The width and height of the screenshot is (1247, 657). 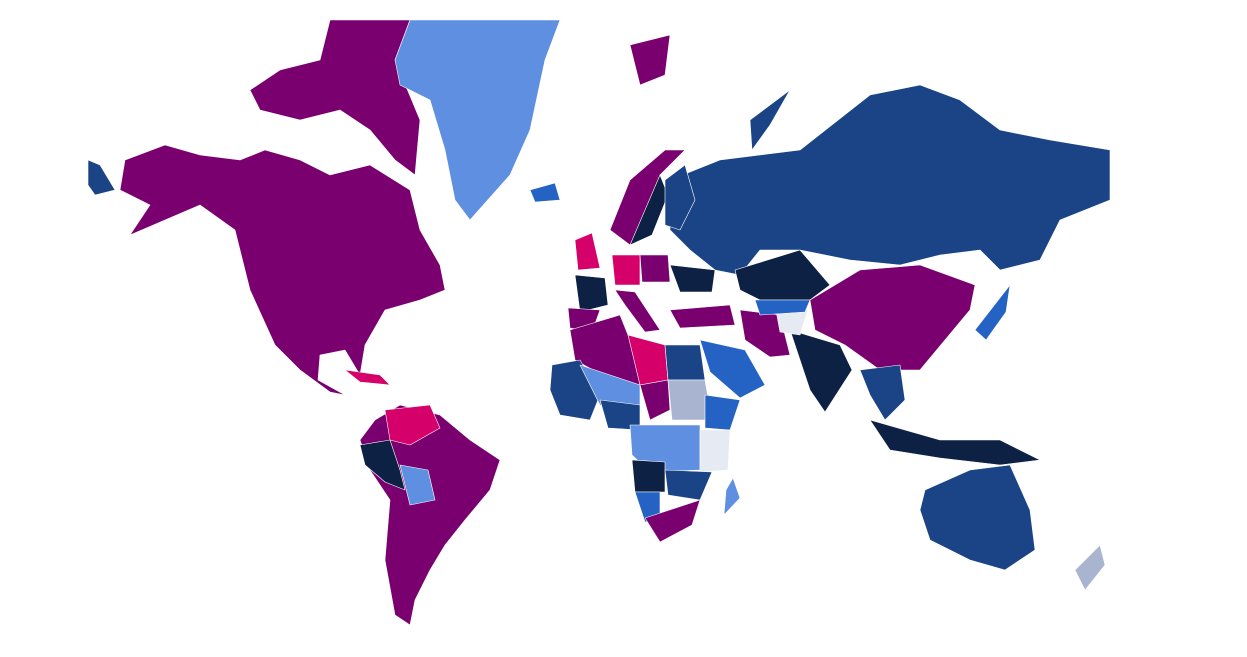 I want to click on region-peru, so click(x=382, y=465).